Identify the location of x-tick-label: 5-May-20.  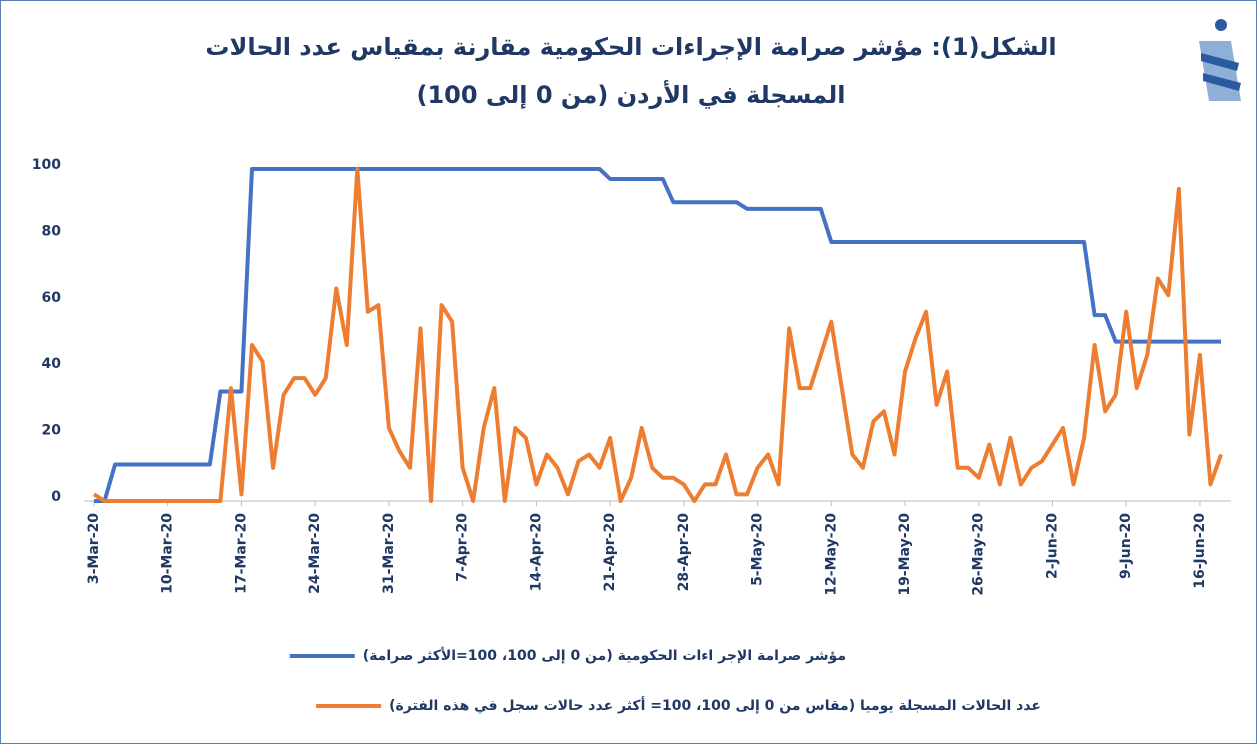
(758, 549).